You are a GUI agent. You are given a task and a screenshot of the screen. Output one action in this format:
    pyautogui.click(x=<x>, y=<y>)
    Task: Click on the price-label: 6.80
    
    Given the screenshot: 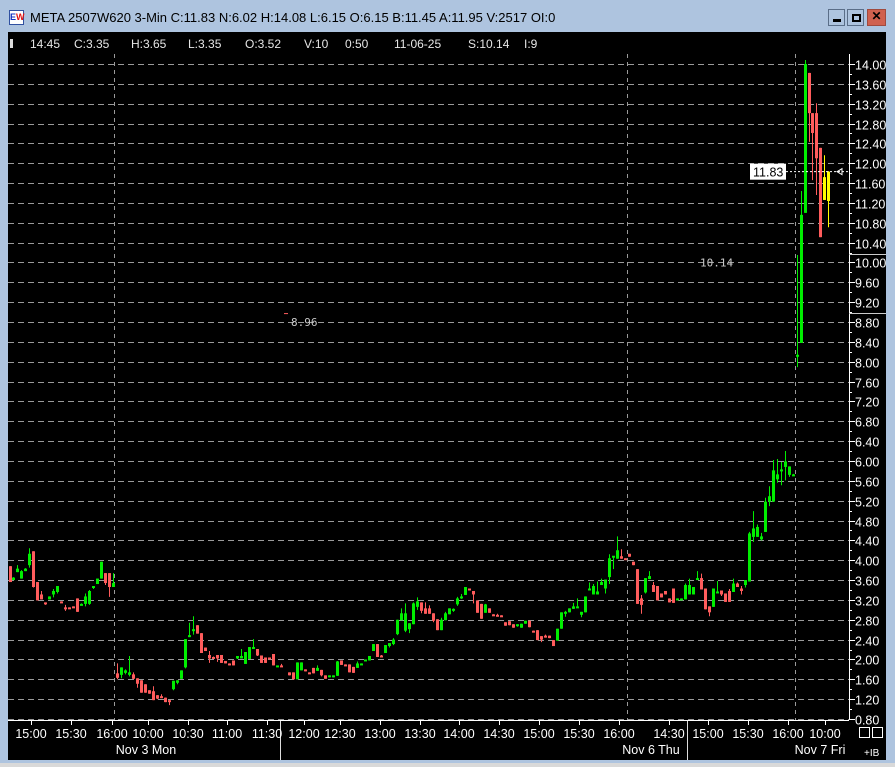 What is the action you would take?
    pyautogui.click(x=867, y=423)
    